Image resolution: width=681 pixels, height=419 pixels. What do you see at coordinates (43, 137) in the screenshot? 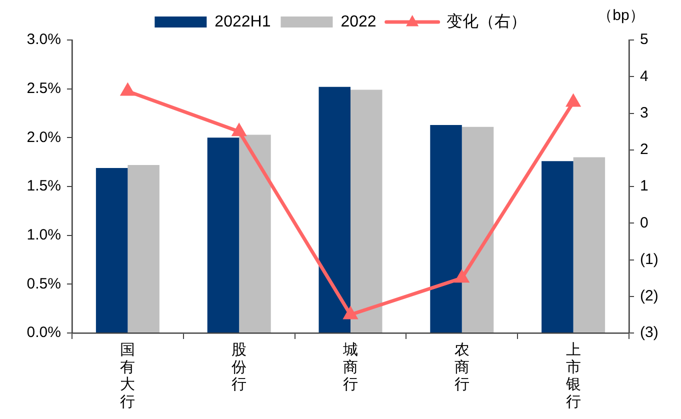
I see `y-tick-label: 2.0%` at bounding box center [43, 137].